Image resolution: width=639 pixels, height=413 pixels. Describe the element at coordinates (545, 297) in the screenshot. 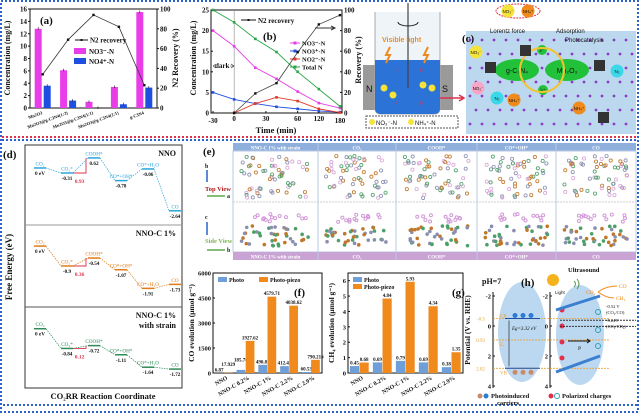

I see `y-tick-label: -2` at that location.